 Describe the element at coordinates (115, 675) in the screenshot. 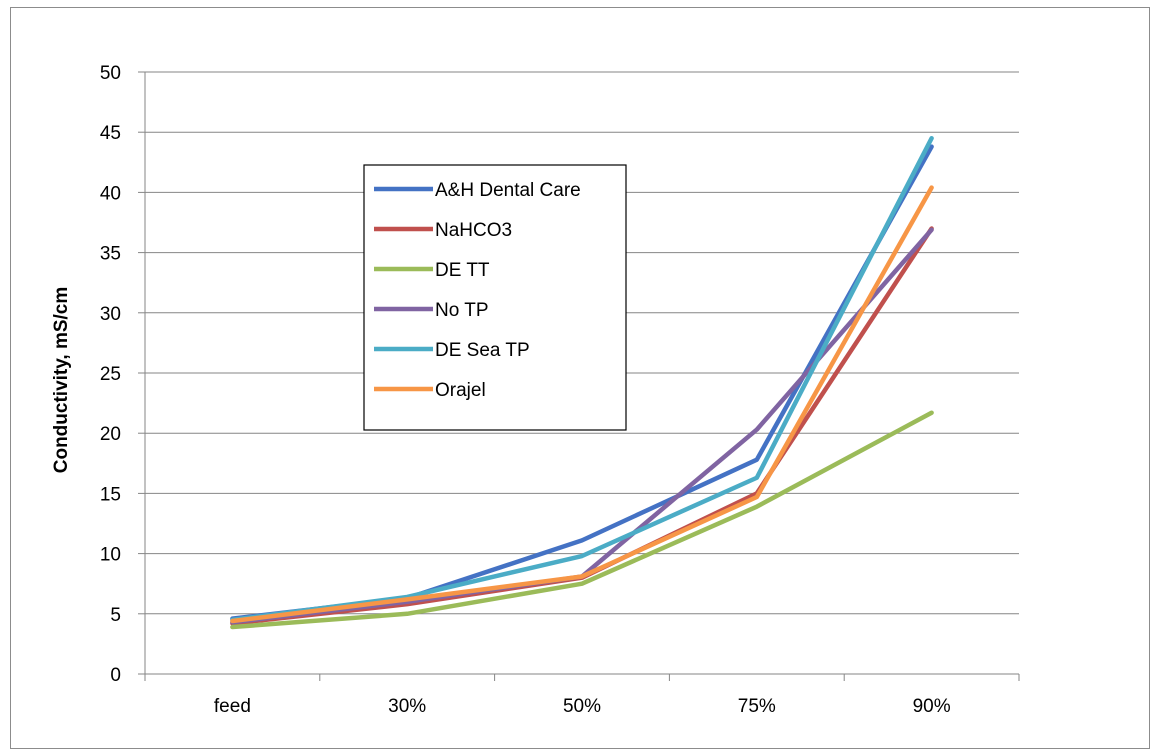

I see `y-tick-label: 0` at that location.